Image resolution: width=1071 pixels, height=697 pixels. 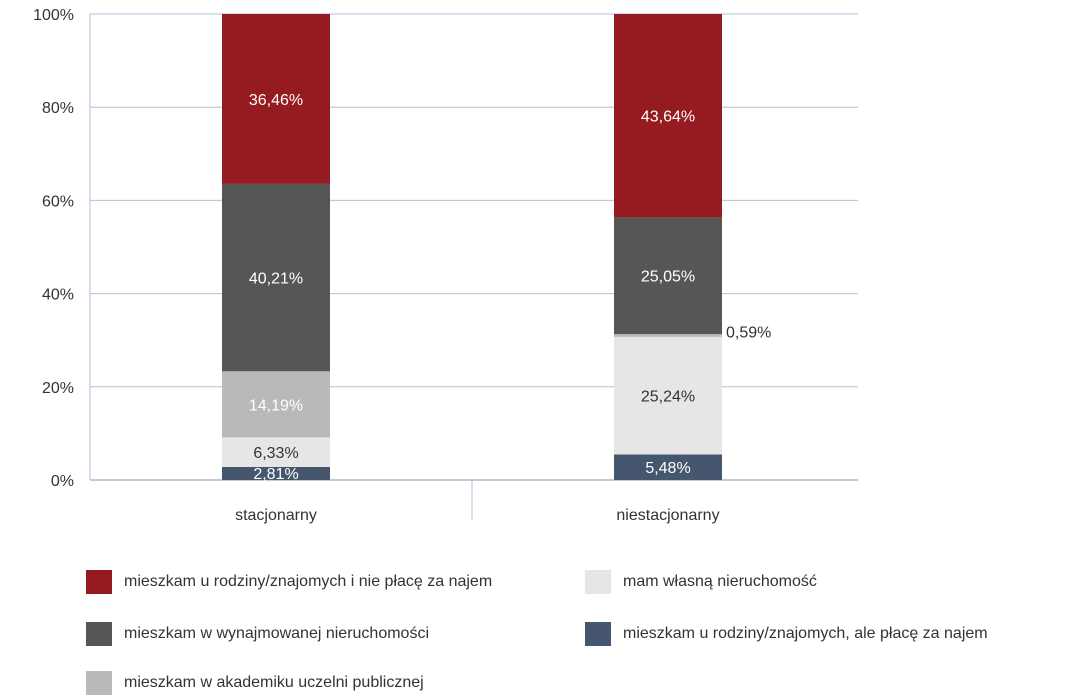 I want to click on y-tick-label: 40%, so click(x=58, y=295).